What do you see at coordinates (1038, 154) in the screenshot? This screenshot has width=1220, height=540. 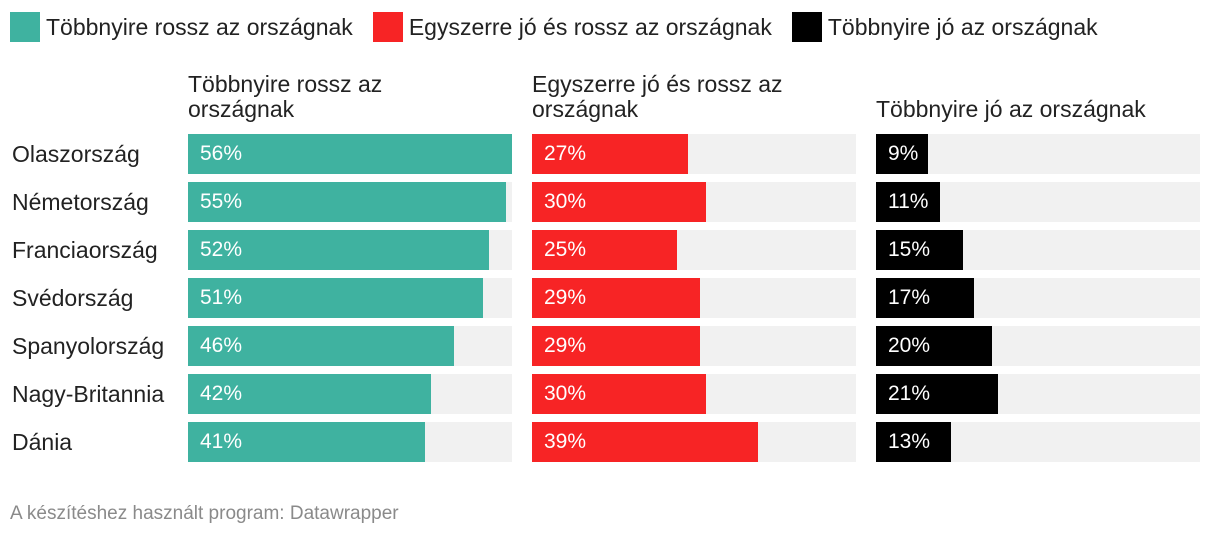 I see `bar-track: 9%` at bounding box center [1038, 154].